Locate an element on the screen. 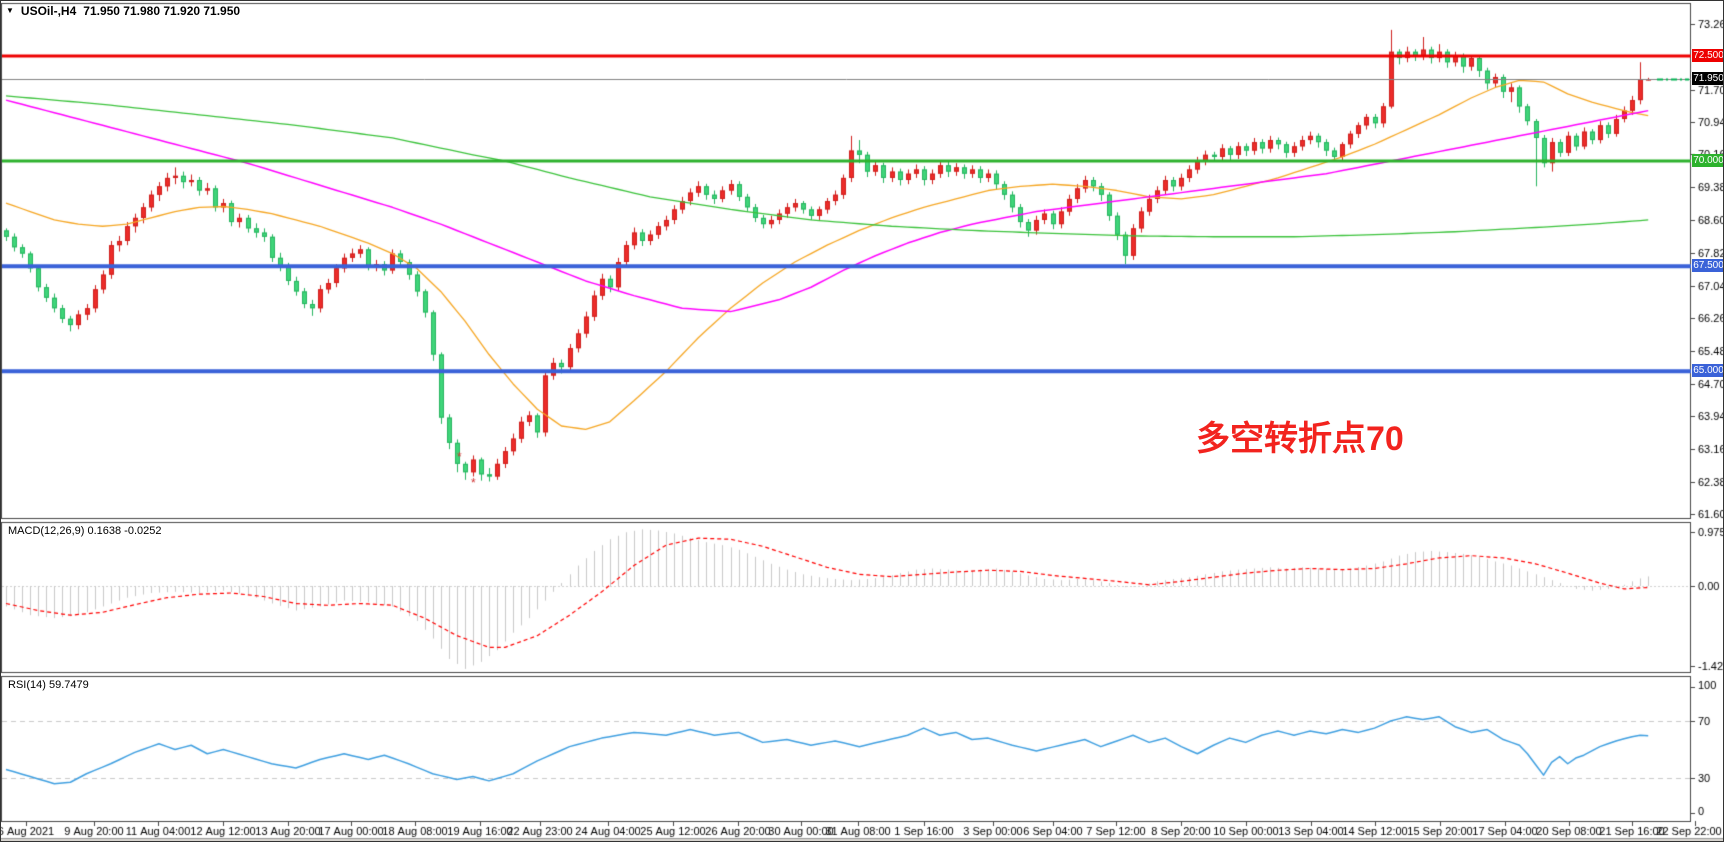  rsi-indicator-label: RSI(14) 59.7479 is located at coordinates (48, 685).